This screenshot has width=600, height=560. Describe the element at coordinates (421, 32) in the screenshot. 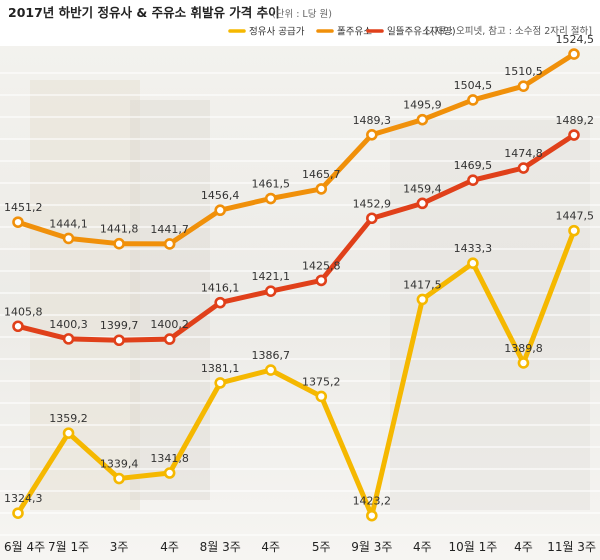

I see `legend-label: 일뜰주유소(자영)` at that location.